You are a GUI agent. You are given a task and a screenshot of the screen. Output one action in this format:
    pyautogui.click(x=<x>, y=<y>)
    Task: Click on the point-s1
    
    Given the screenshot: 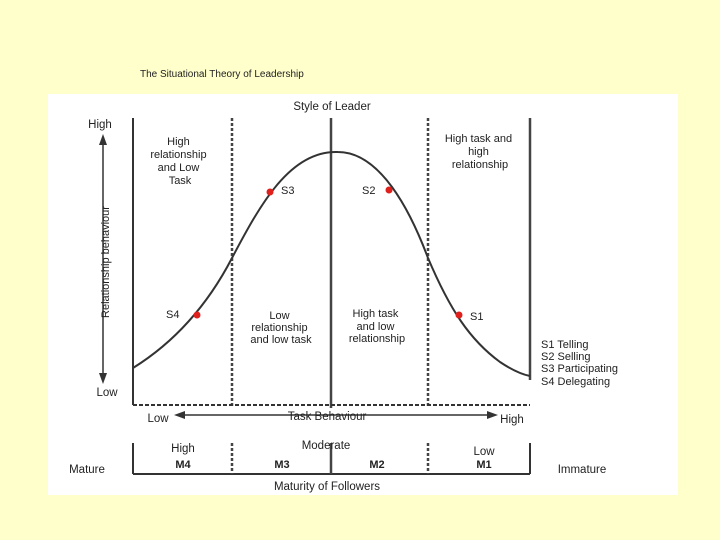 What is the action you would take?
    pyautogui.click(x=459, y=315)
    